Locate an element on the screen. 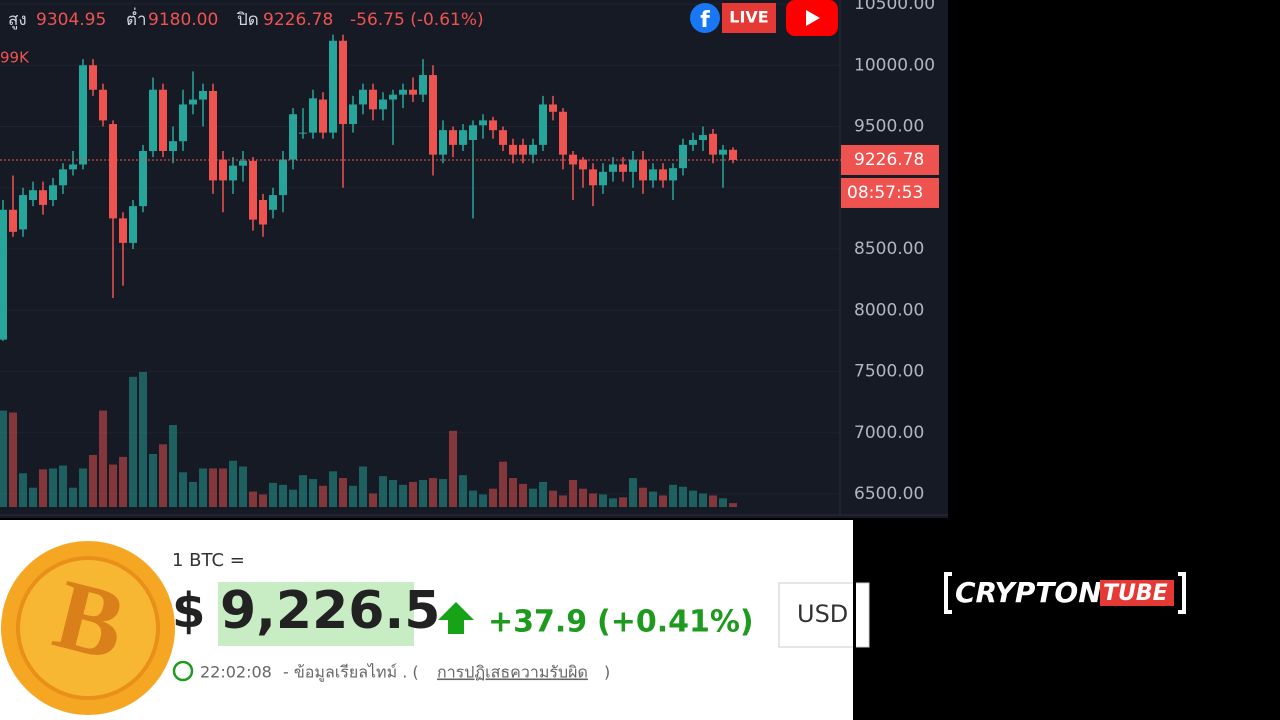  y-tick-label: 8500.00 is located at coordinates (889, 249).